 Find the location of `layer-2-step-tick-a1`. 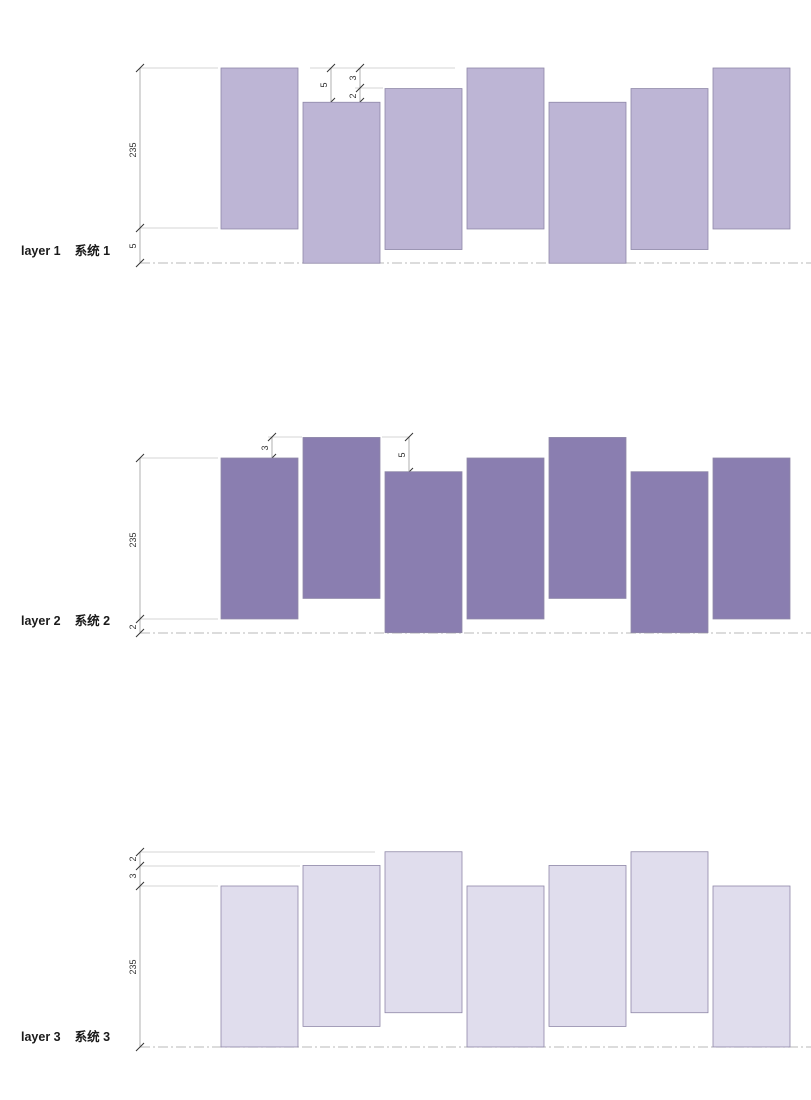

layer-2-step-tick-a1 is located at coordinates (272, 437).